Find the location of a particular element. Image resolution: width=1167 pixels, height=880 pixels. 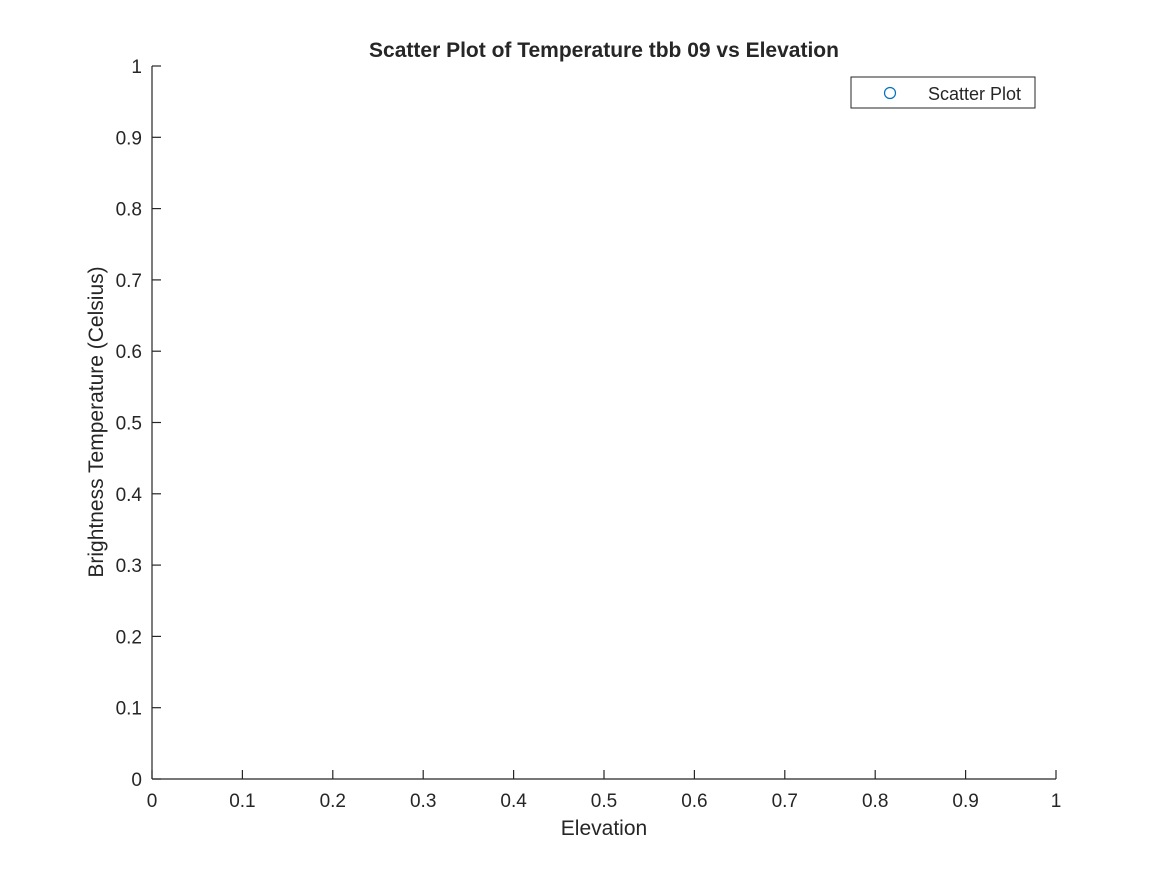

legend-label: Scatter Plot is located at coordinates (974, 94).